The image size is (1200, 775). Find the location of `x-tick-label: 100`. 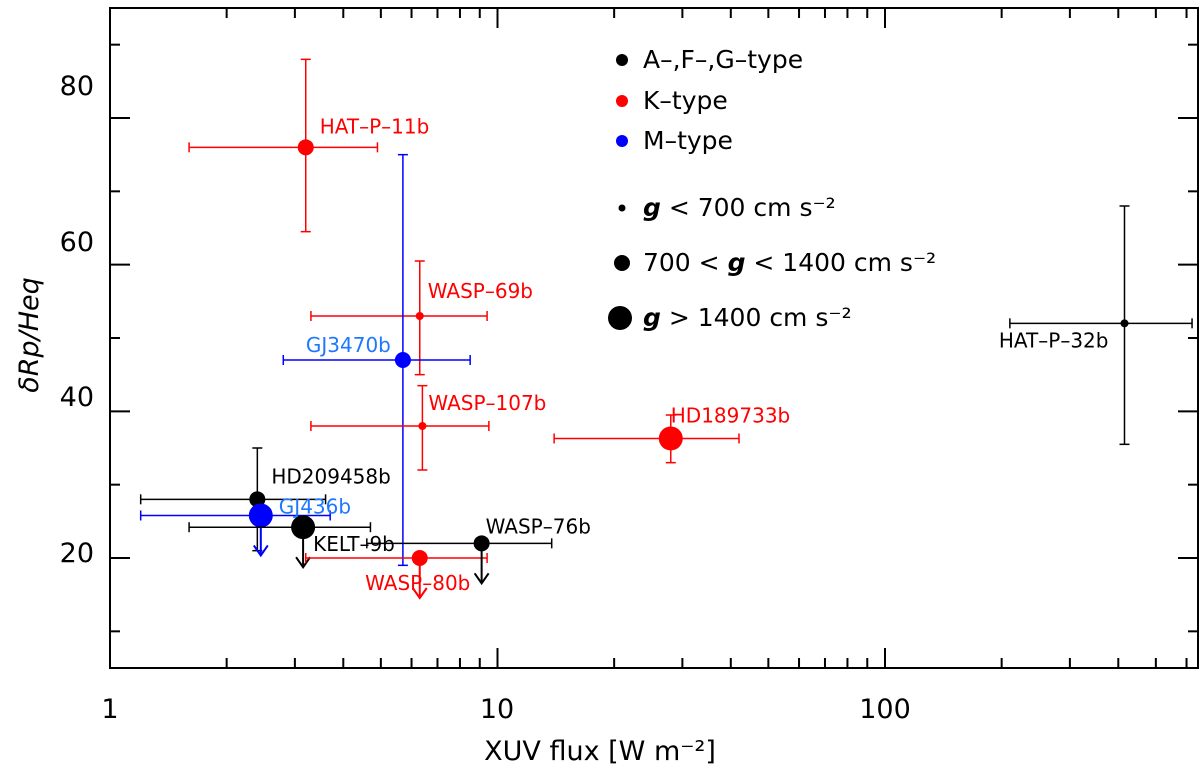

x-tick-label: 100 is located at coordinates (885, 709).